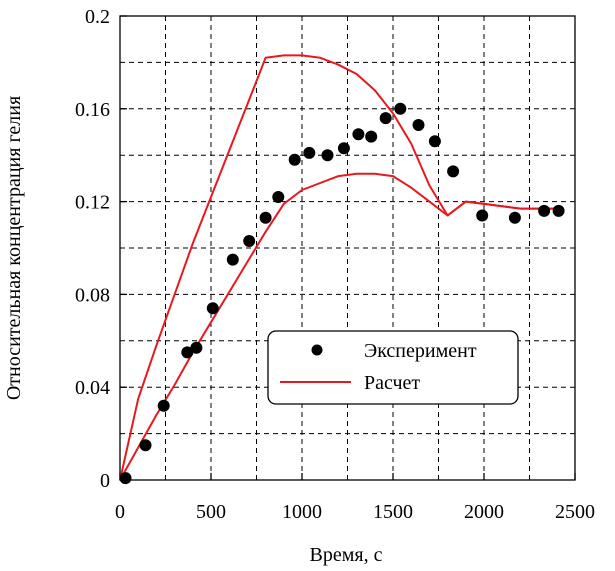 This screenshot has width=615, height=571. I want to click on y-tick-label: 0, so click(105, 481).